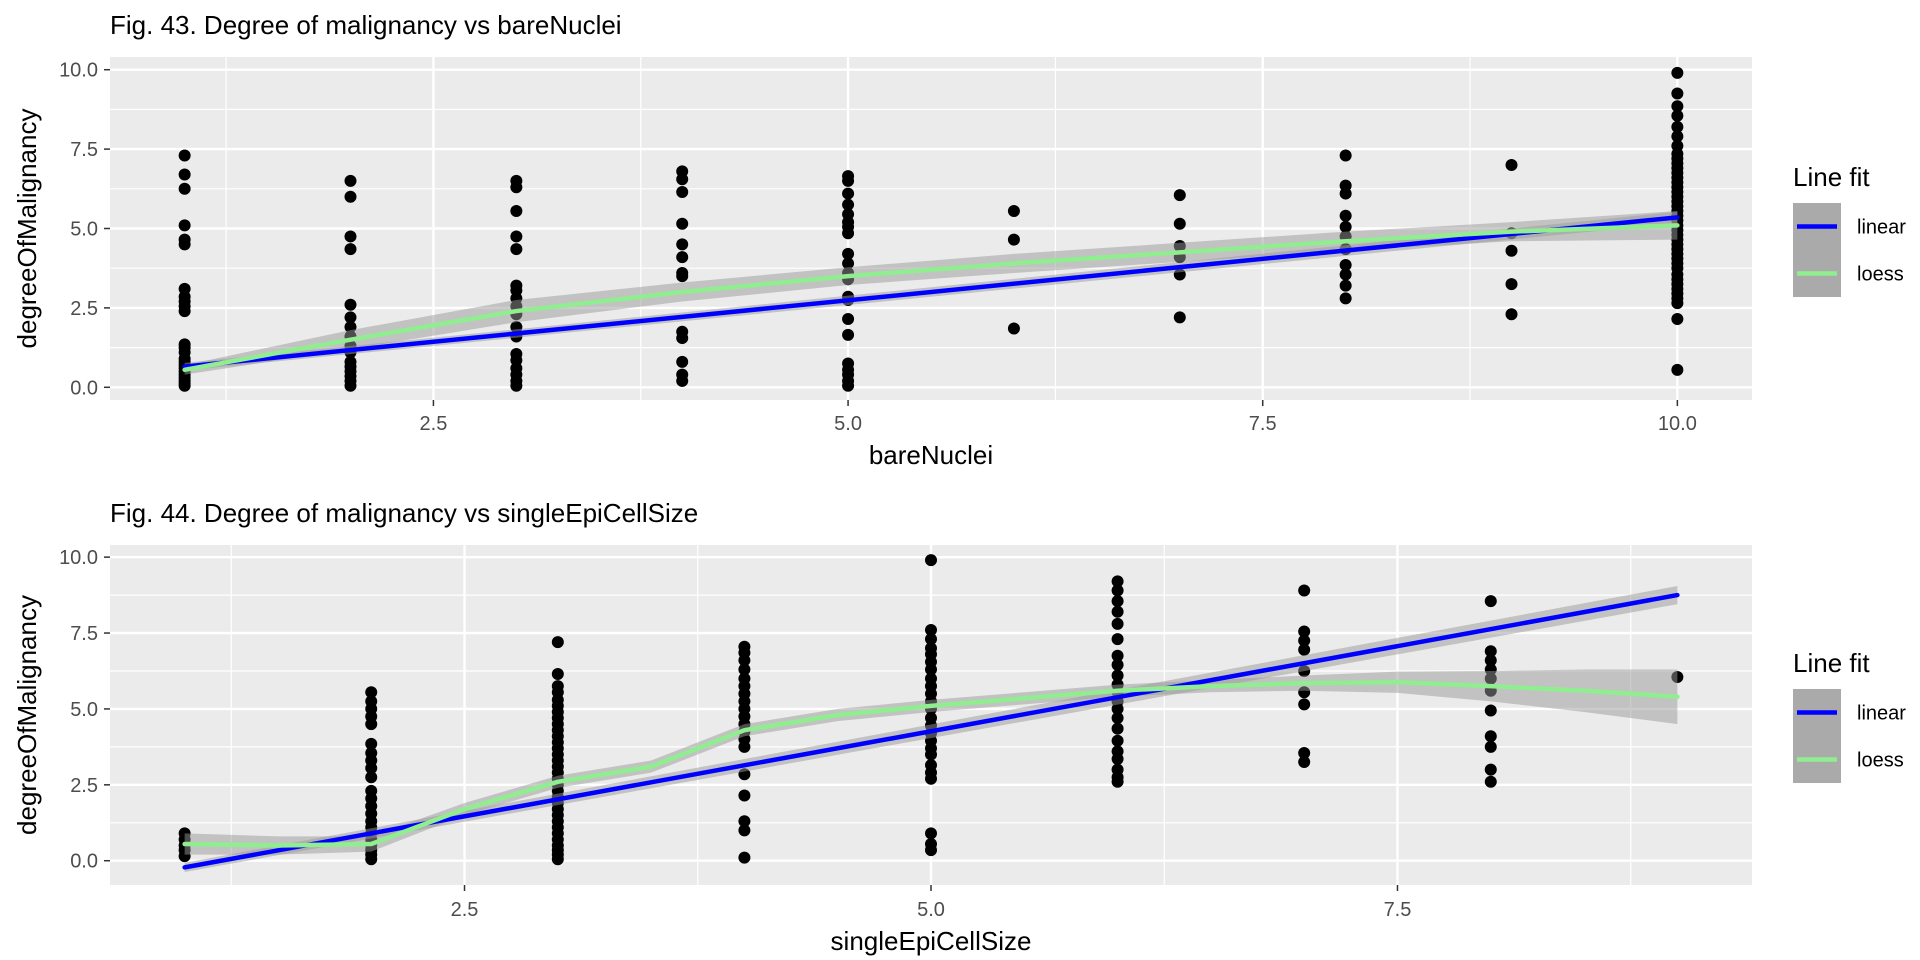 Image resolution: width=1920 pixels, height=960 pixels. I want to click on legend-label-loess: loess, so click(1880, 275).